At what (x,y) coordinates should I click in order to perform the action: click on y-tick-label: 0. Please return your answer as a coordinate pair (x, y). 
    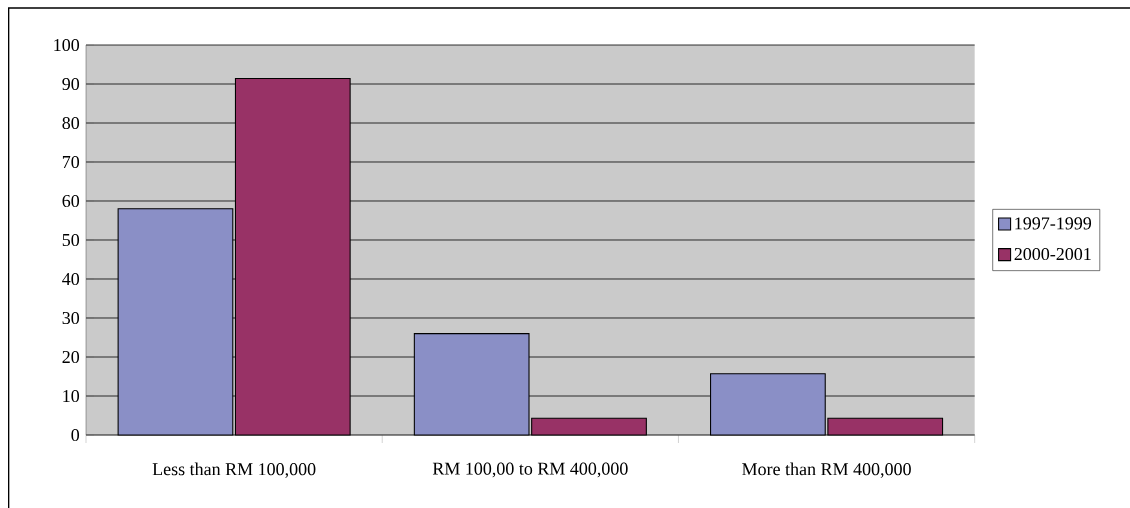
    Looking at the image, I should click on (75, 435).